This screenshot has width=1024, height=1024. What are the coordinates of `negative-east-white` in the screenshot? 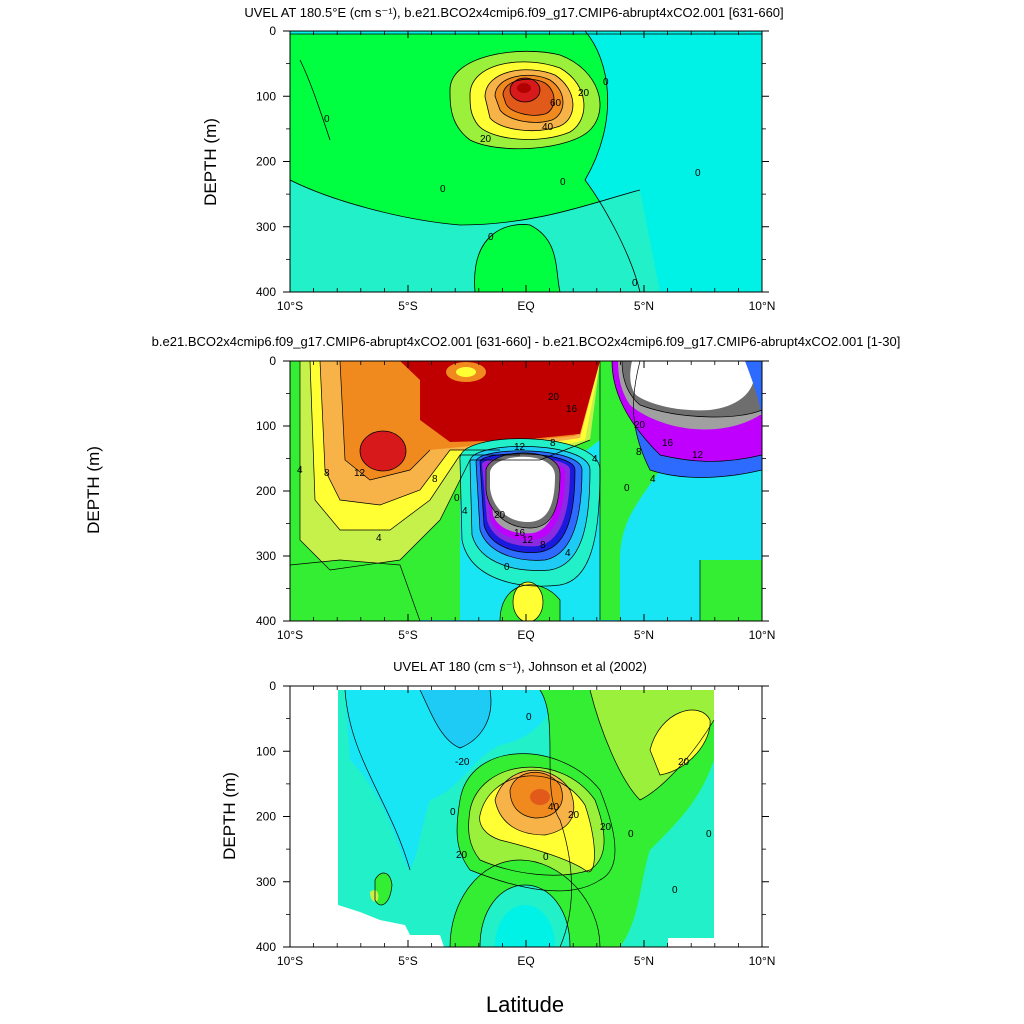 It's located at (692, 386).